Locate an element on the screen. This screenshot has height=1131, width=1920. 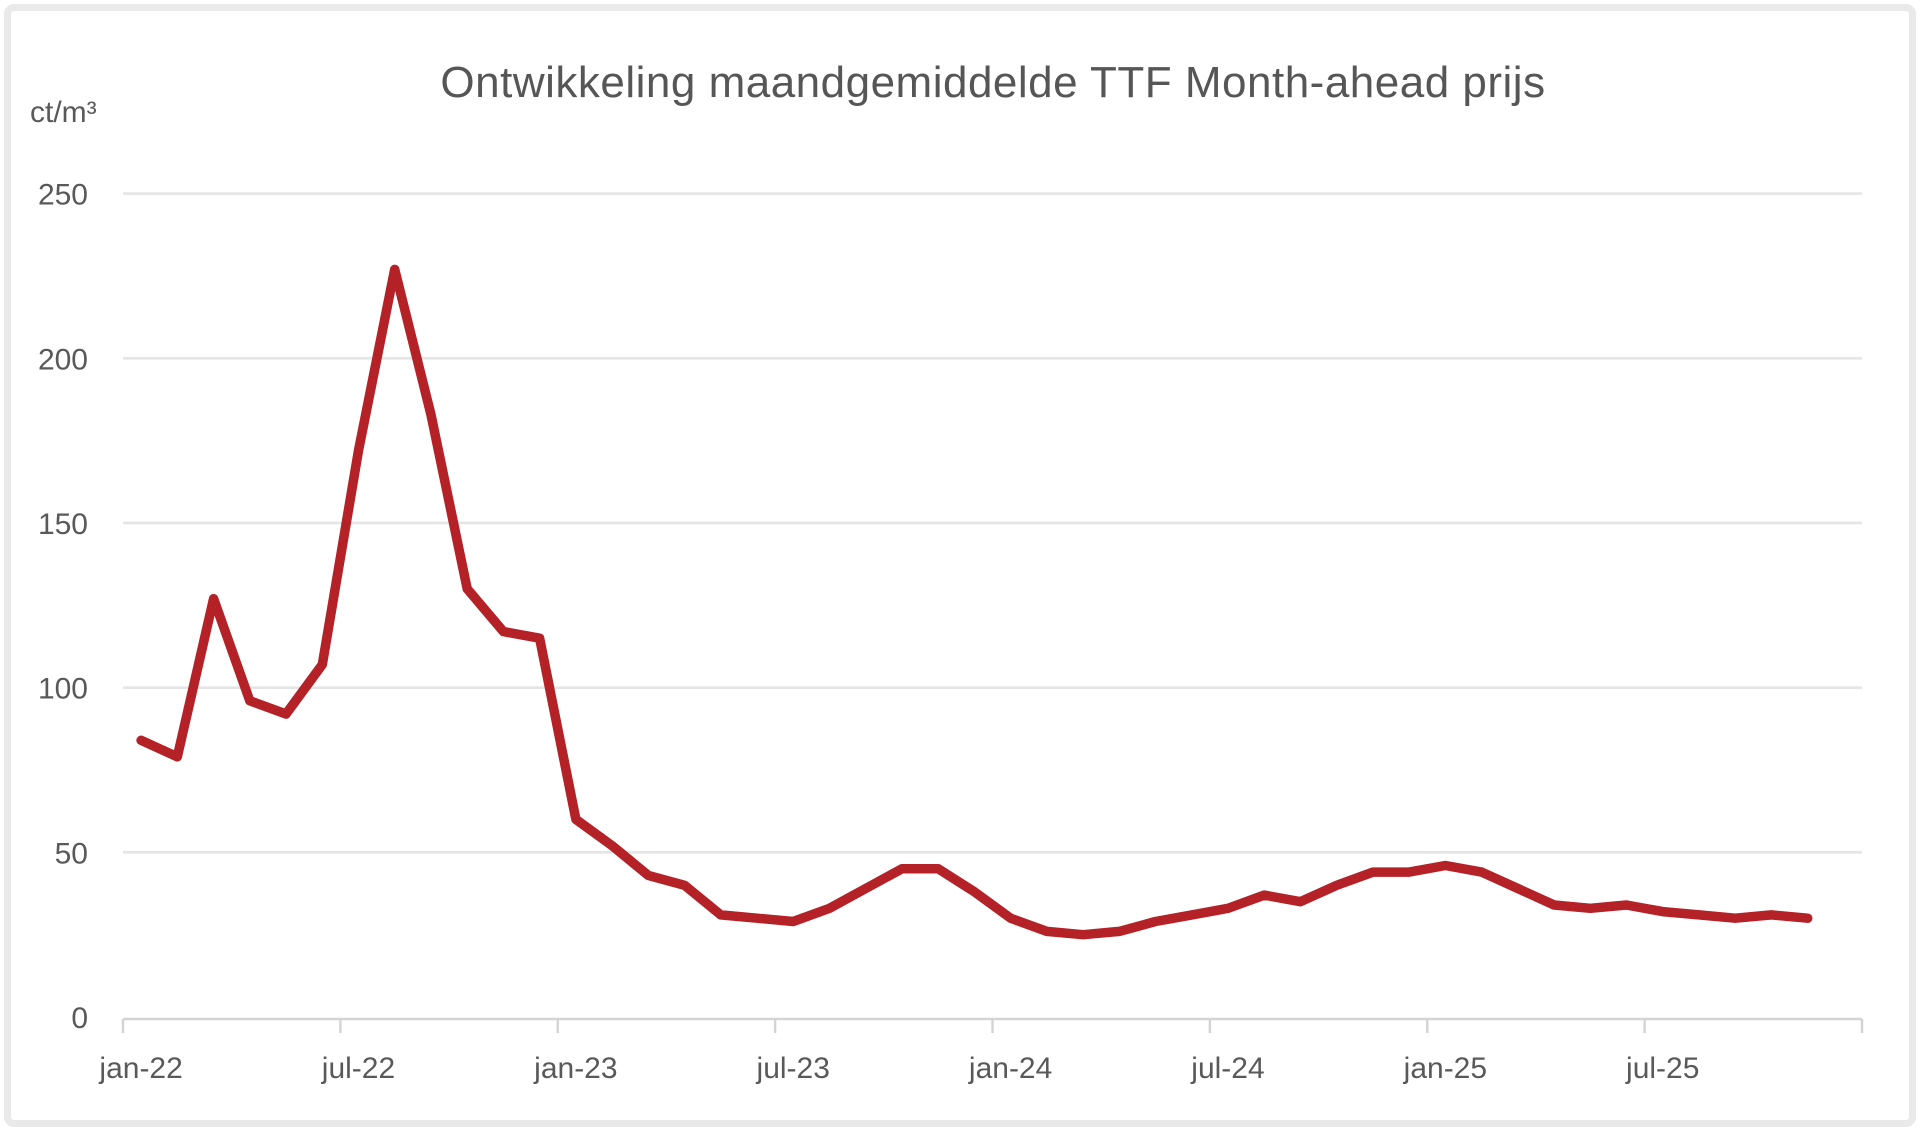
x-axis-tick-label: jan-24 is located at coordinates (1010, 1068).